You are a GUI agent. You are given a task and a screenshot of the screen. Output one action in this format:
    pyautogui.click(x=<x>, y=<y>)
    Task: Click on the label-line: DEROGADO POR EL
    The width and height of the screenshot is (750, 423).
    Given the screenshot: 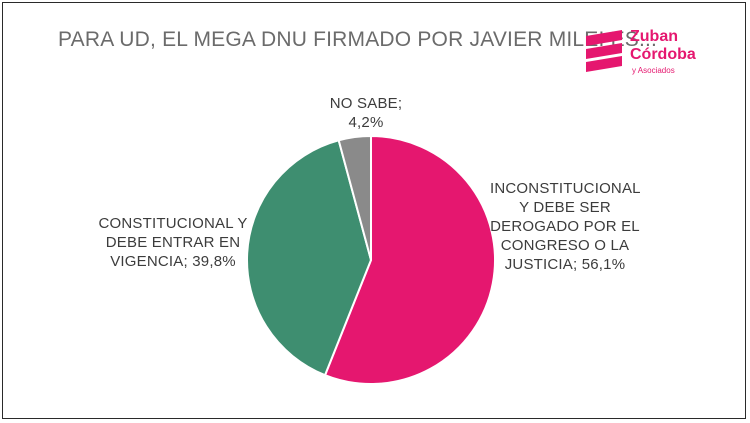 What is the action you would take?
    pyautogui.click(x=565, y=226)
    